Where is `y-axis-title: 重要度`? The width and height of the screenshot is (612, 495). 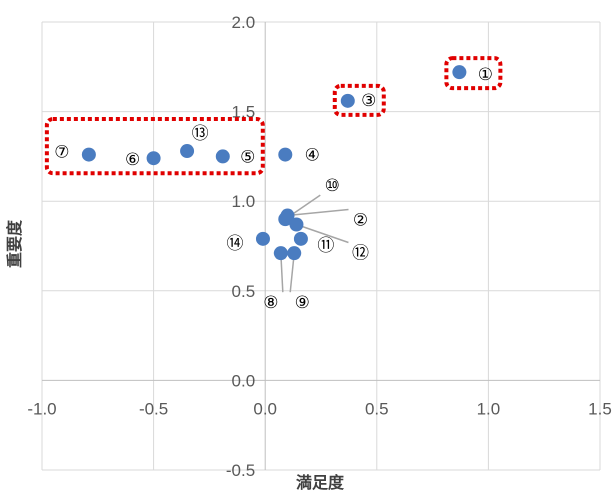
y-axis-title: 重要度 is located at coordinates (14, 243).